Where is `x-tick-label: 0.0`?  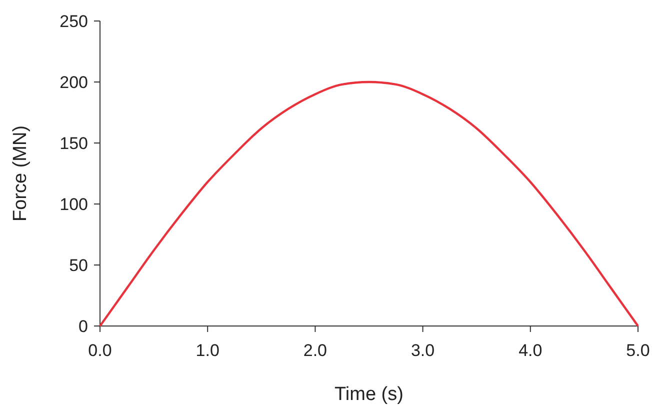
x-tick-label: 0.0 is located at coordinates (100, 350).